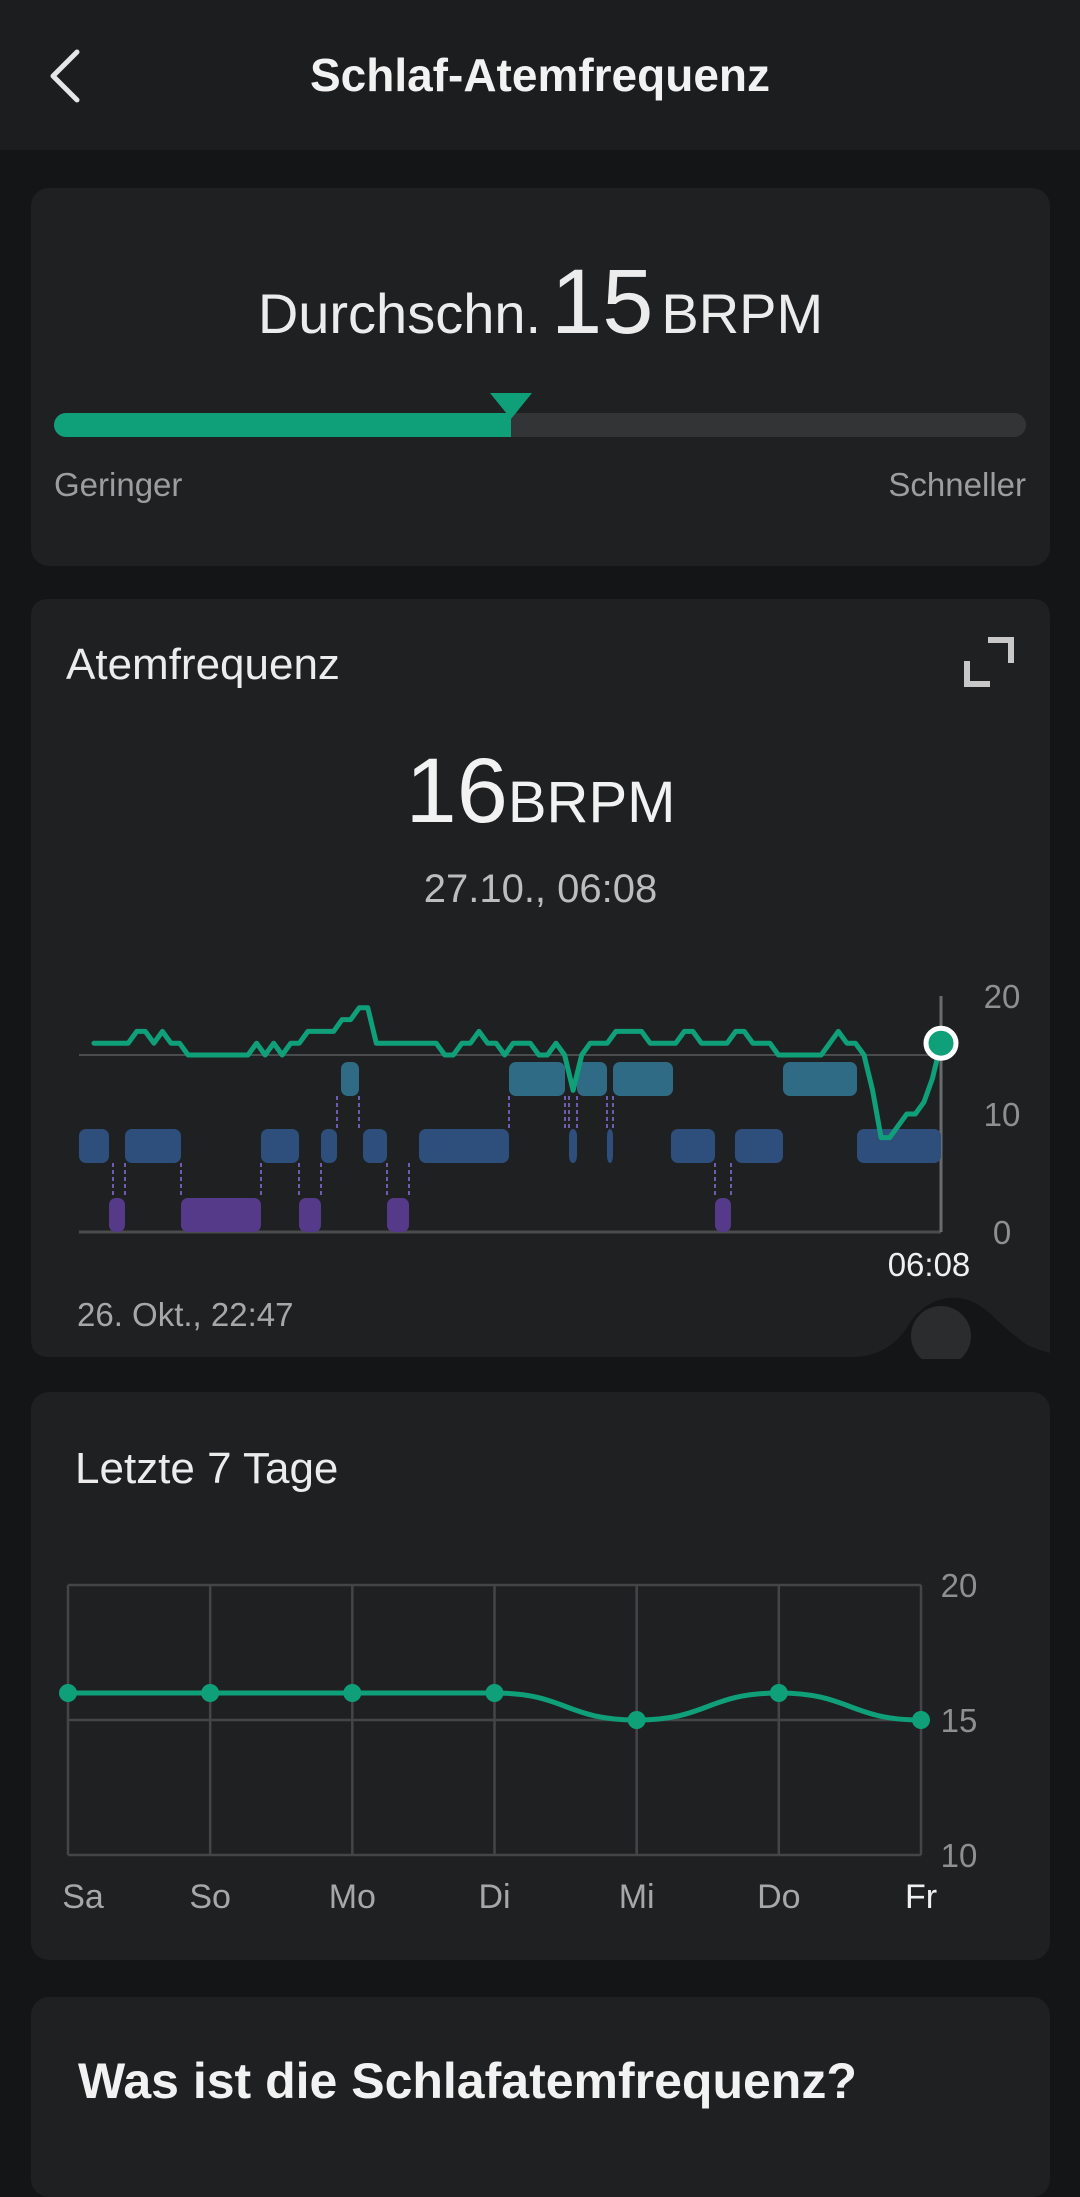  What do you see at coordinates (510, 406) in the screenshot?
I see `range-marker-icon` at bounding box center [510, 406].